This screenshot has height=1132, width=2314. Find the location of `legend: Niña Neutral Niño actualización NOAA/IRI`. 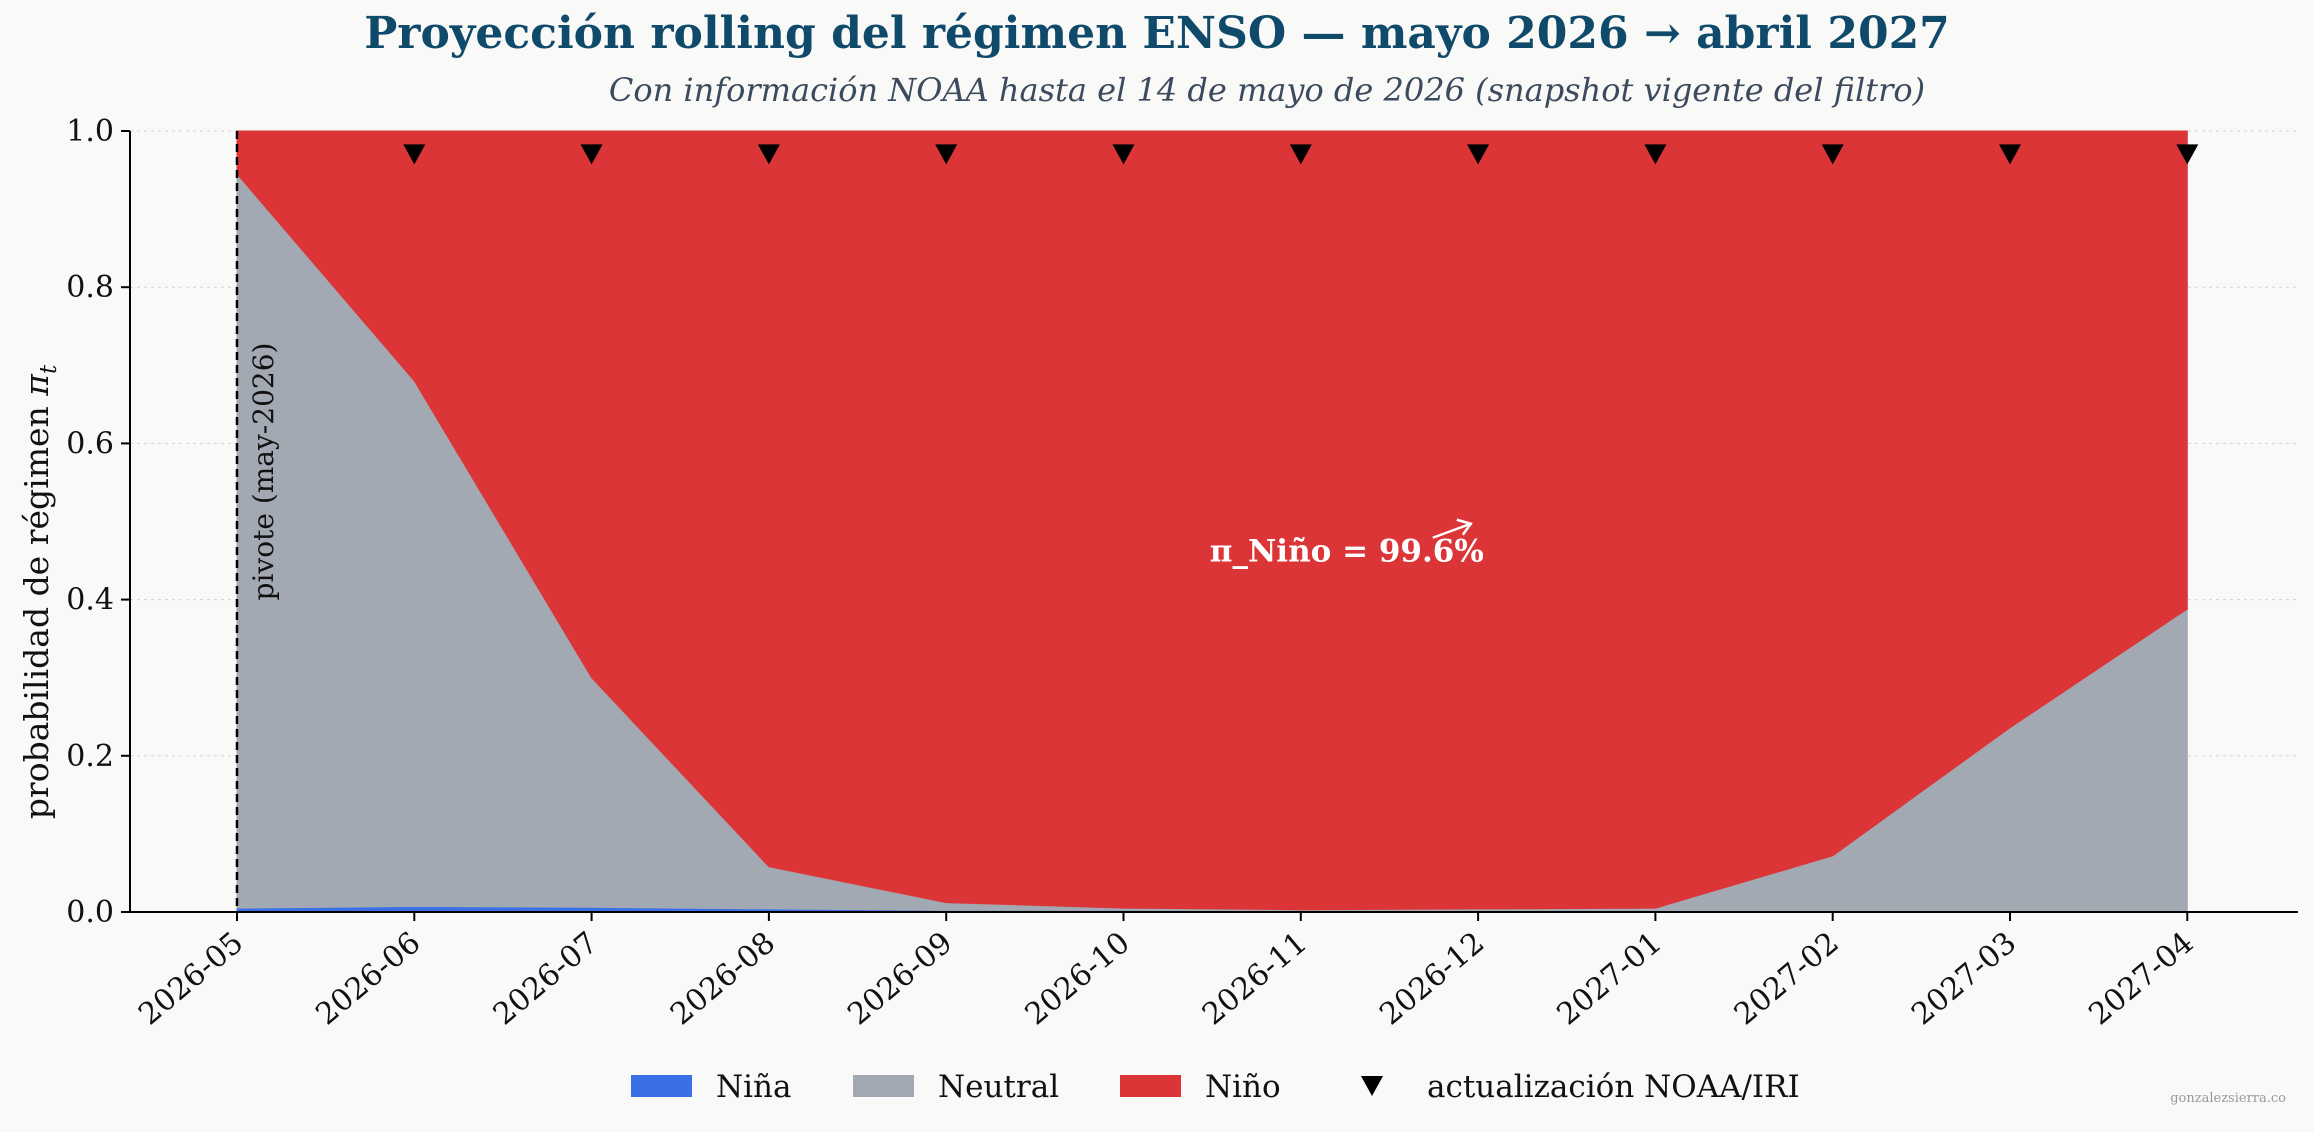

legend: Niña Neutral Niño actualización NOAA/IRI is located at coordinates (1215, 1087).